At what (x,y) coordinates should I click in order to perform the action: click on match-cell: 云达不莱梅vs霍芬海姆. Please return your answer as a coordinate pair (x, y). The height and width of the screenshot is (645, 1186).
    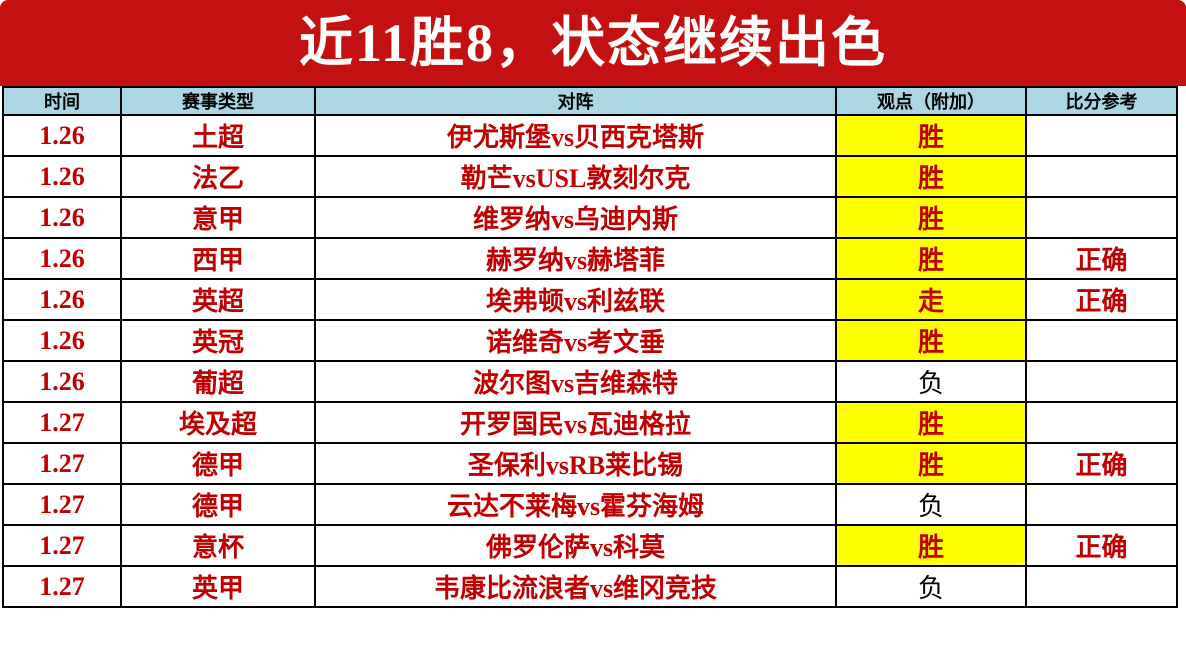
    Looking at the image, I should click on (575, 504).